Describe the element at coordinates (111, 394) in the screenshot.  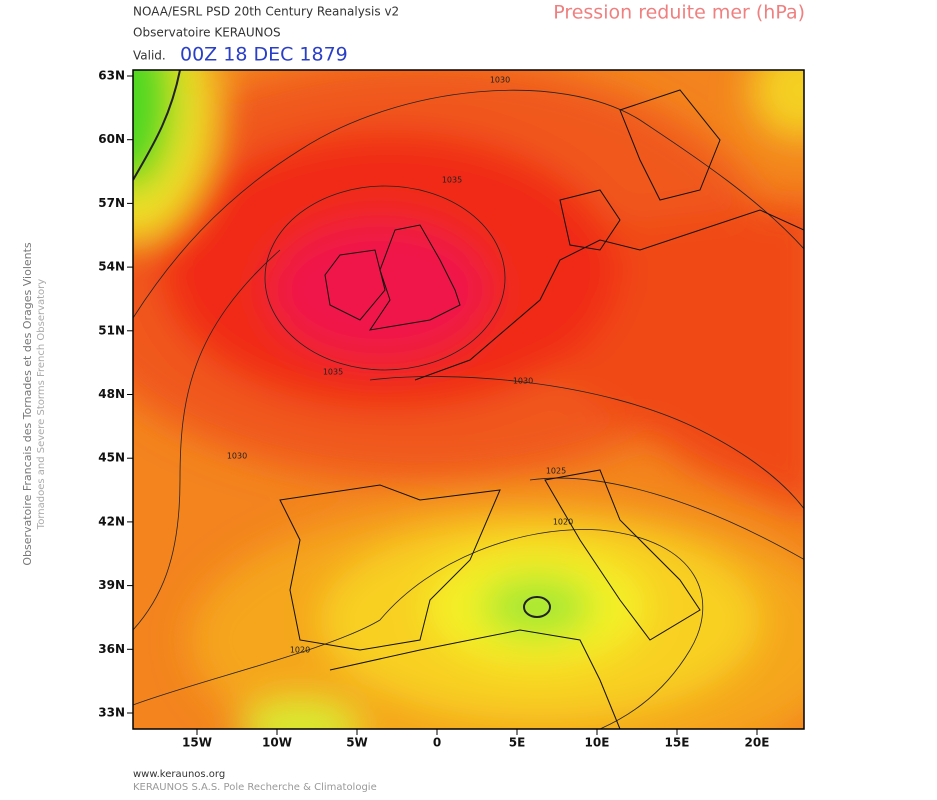
I see `lat-label: 48N` at that location.